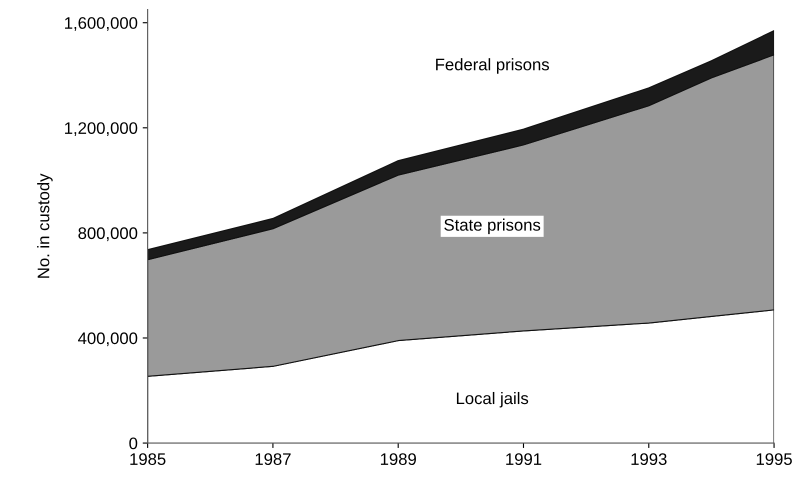  What do you see at coordinates (492, 226) in the screenshot?
I see `series-label: State prisons` at bounding box center [492, 226].